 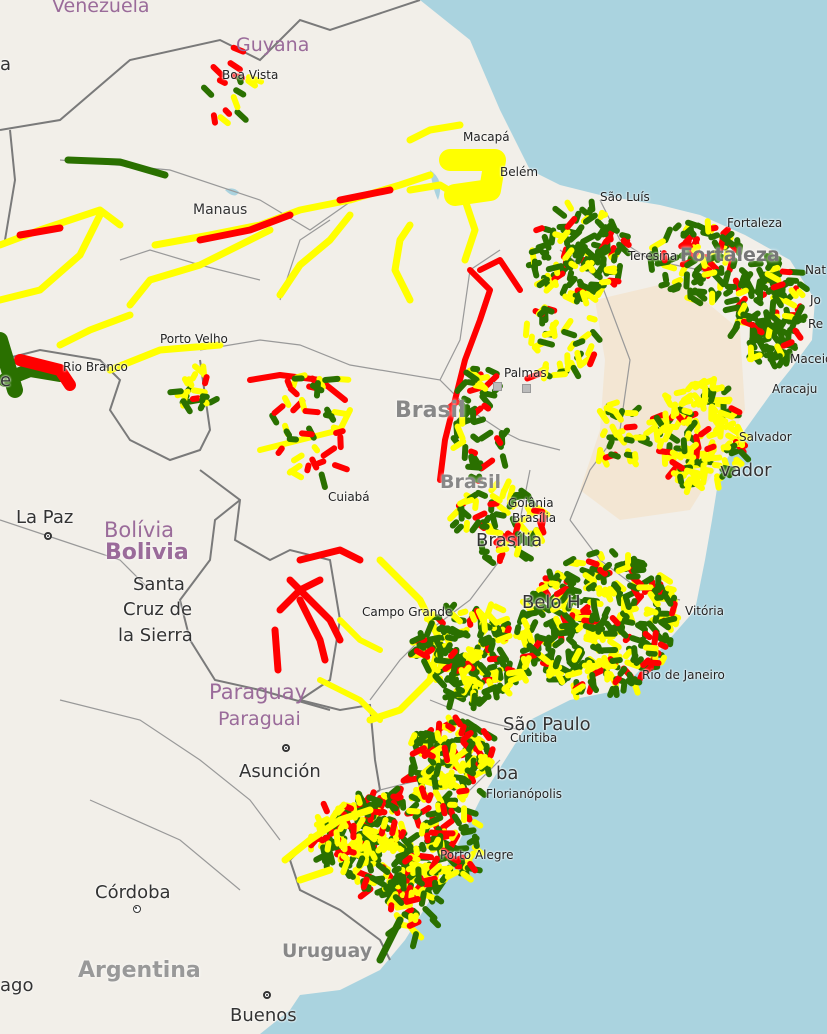 What do you see at coordinates (6, 64) in the screenshot?
I see `city-label-ghost-a: a` at bounding box center [6, 64].